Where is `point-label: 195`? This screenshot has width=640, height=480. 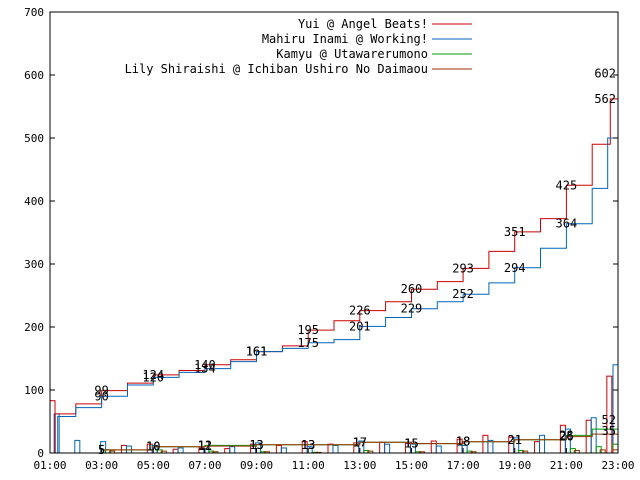
point-label: 195 is located at coordinates (308, 330).